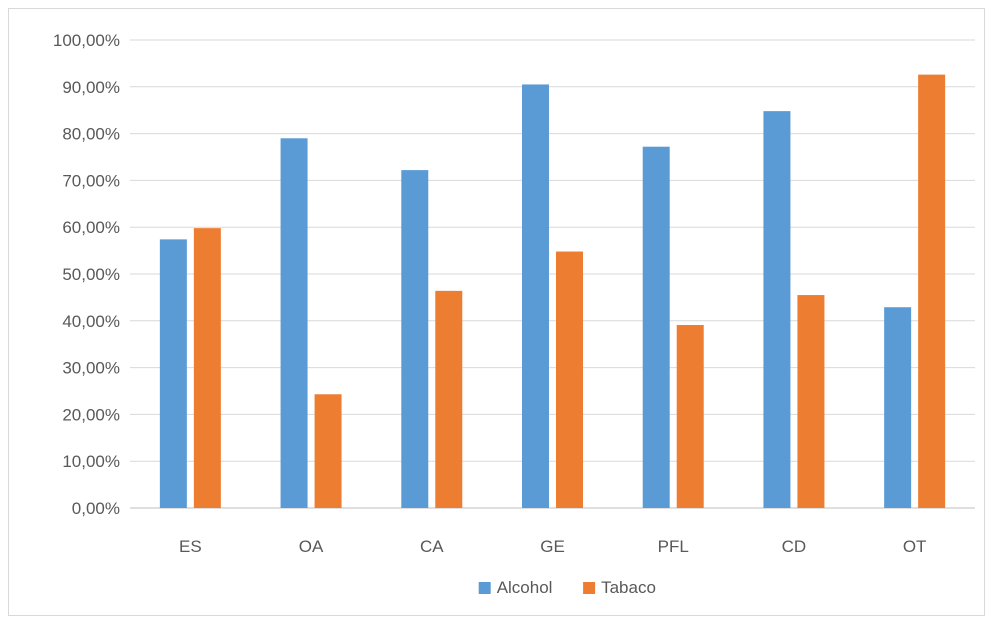 The height and width of the screenshot is (624, 993). I want to click on y-tick-label: 20,00%, so click(91, 414).